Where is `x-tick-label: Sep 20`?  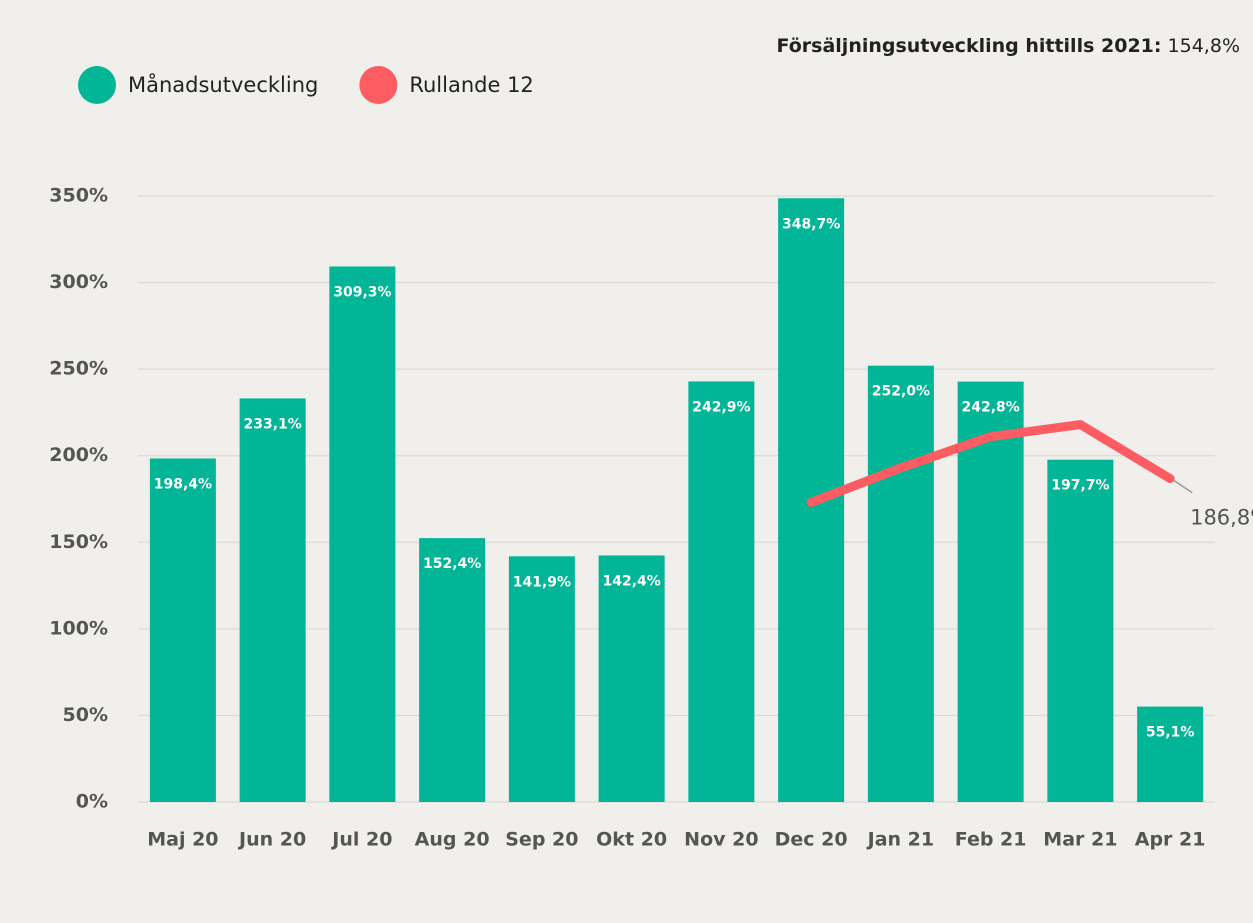 x-tick-label: Sep 20 is located at coordinates (541, 840).